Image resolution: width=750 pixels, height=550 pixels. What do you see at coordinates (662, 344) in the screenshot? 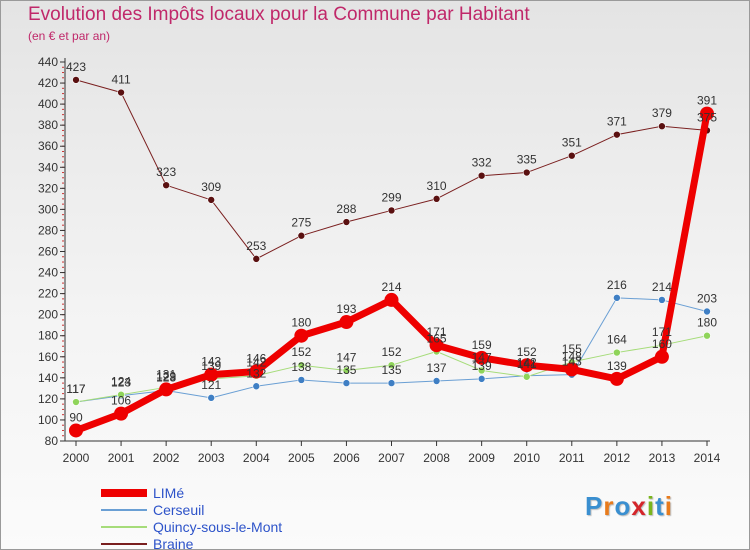
I see `data-label-lim-: 160` at bounding box center [662, 344].